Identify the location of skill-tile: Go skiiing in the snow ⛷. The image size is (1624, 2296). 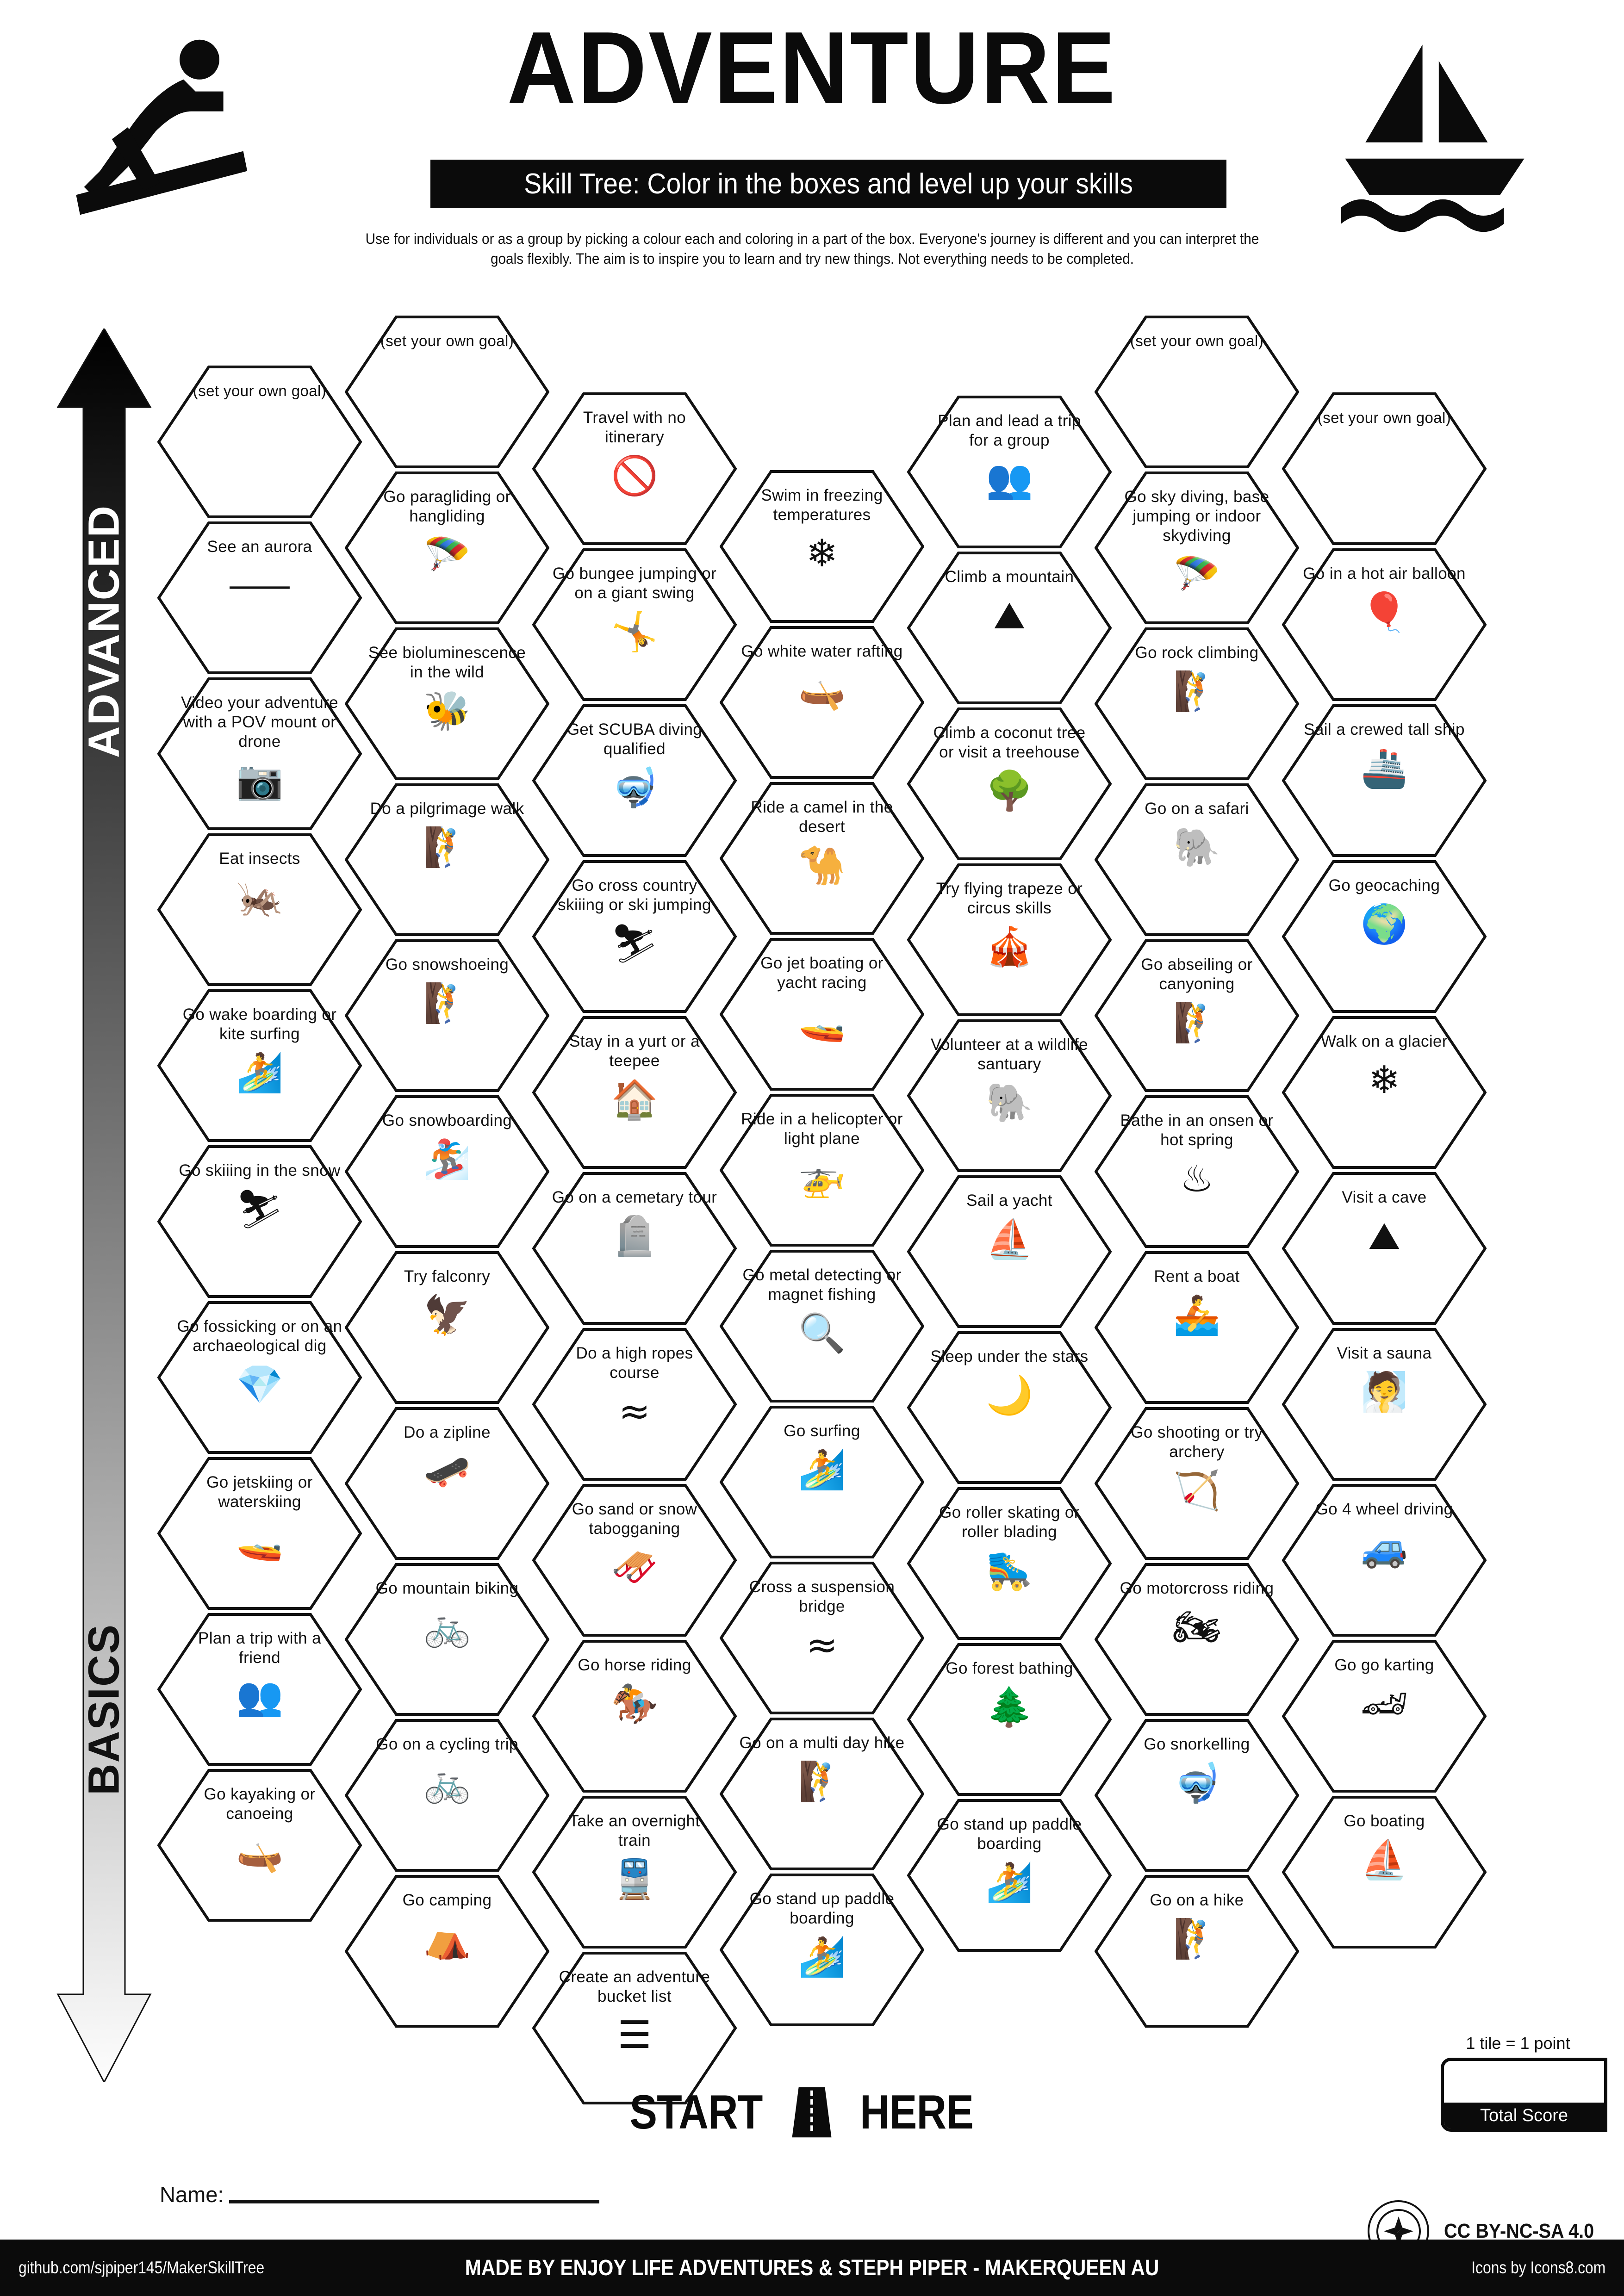
(259, 1222).